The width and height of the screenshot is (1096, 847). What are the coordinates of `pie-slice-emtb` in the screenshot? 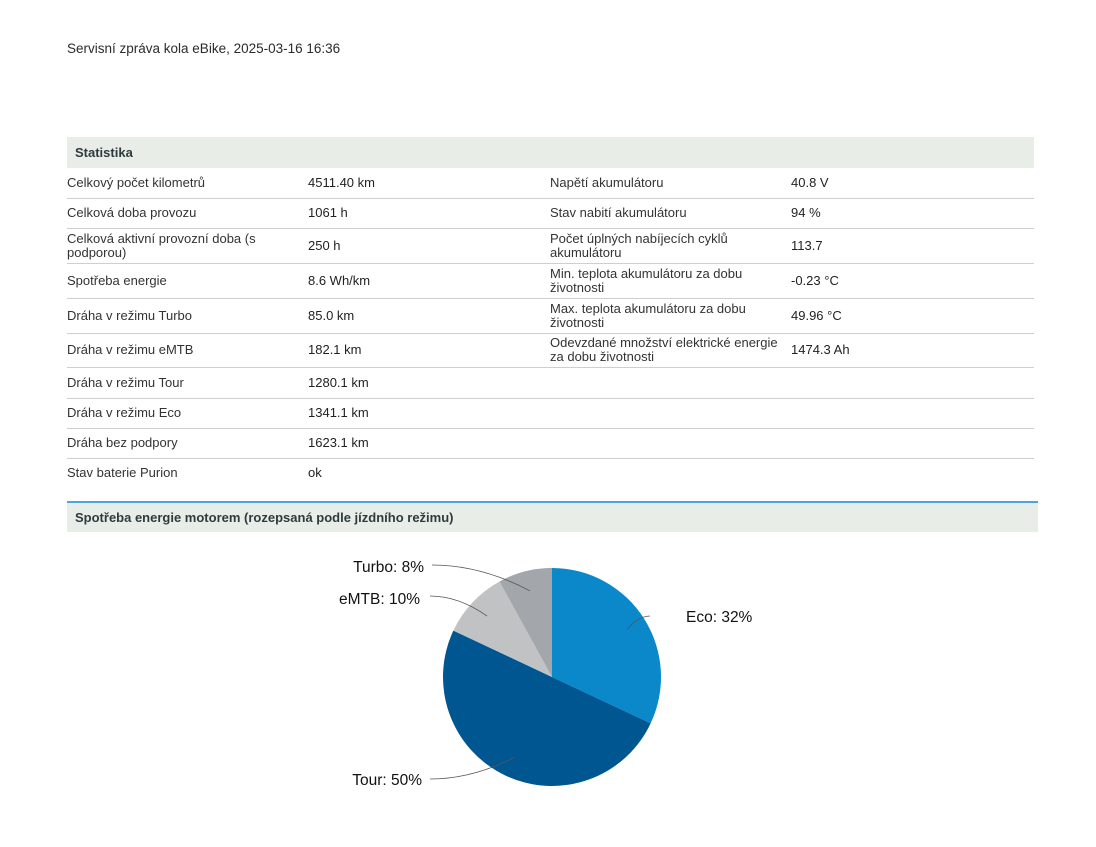 It's located at (502, 629).